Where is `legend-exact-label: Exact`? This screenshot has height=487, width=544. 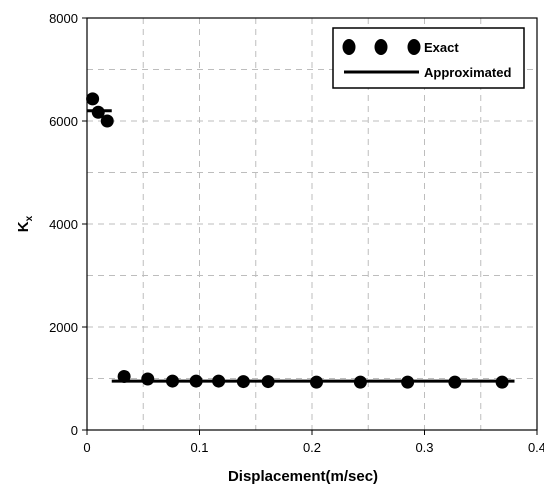 legend-exact-label: Exact is located at coordinates (441, 47).